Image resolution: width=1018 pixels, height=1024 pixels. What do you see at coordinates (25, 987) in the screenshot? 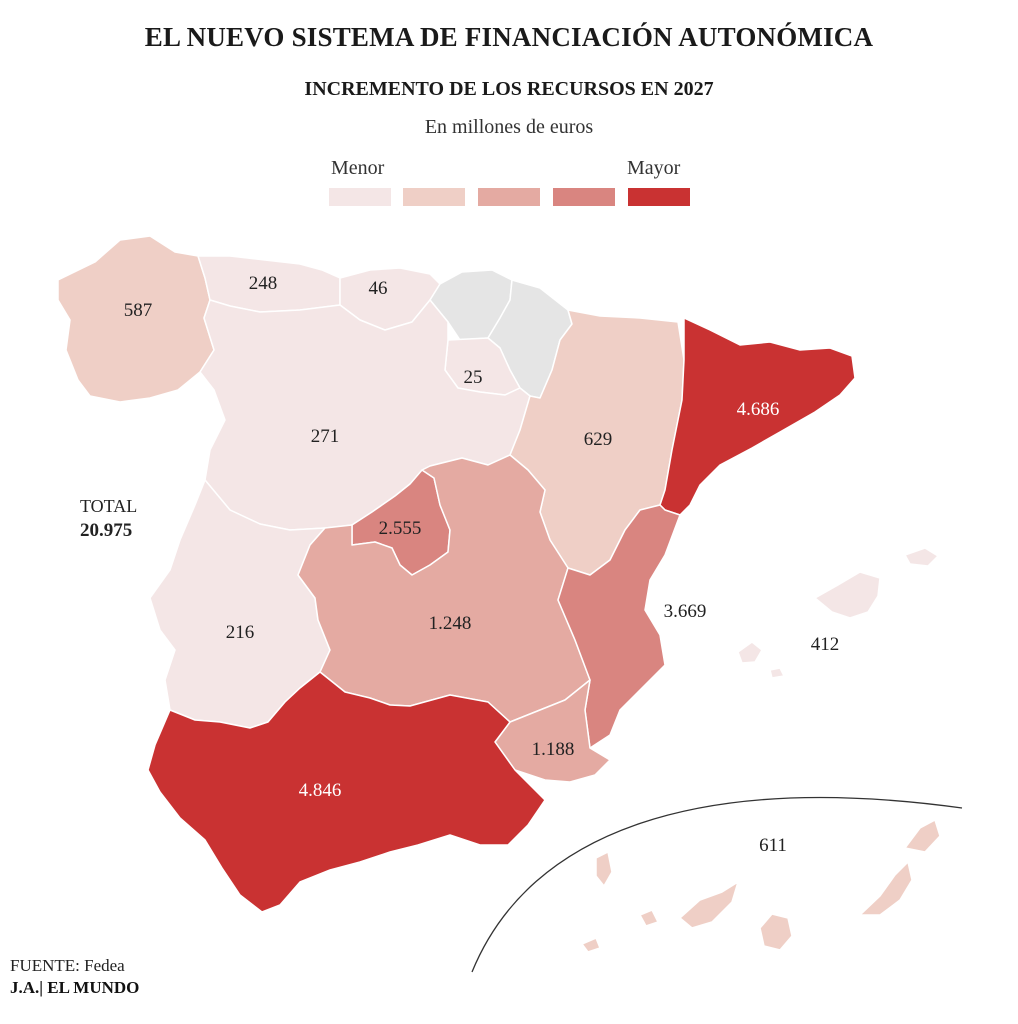
I see `brand-author: J.A.` at bounding box center [25, 987].